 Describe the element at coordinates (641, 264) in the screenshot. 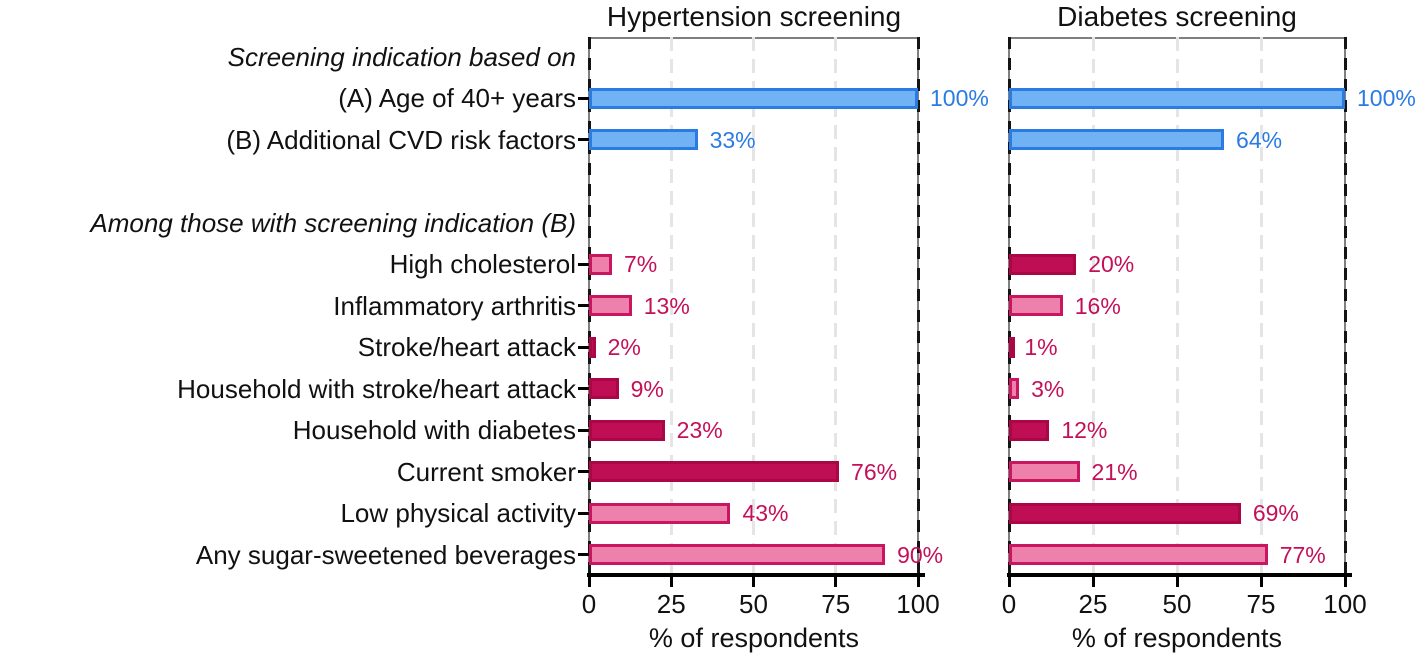

I see `value-label: 7%` at that location.